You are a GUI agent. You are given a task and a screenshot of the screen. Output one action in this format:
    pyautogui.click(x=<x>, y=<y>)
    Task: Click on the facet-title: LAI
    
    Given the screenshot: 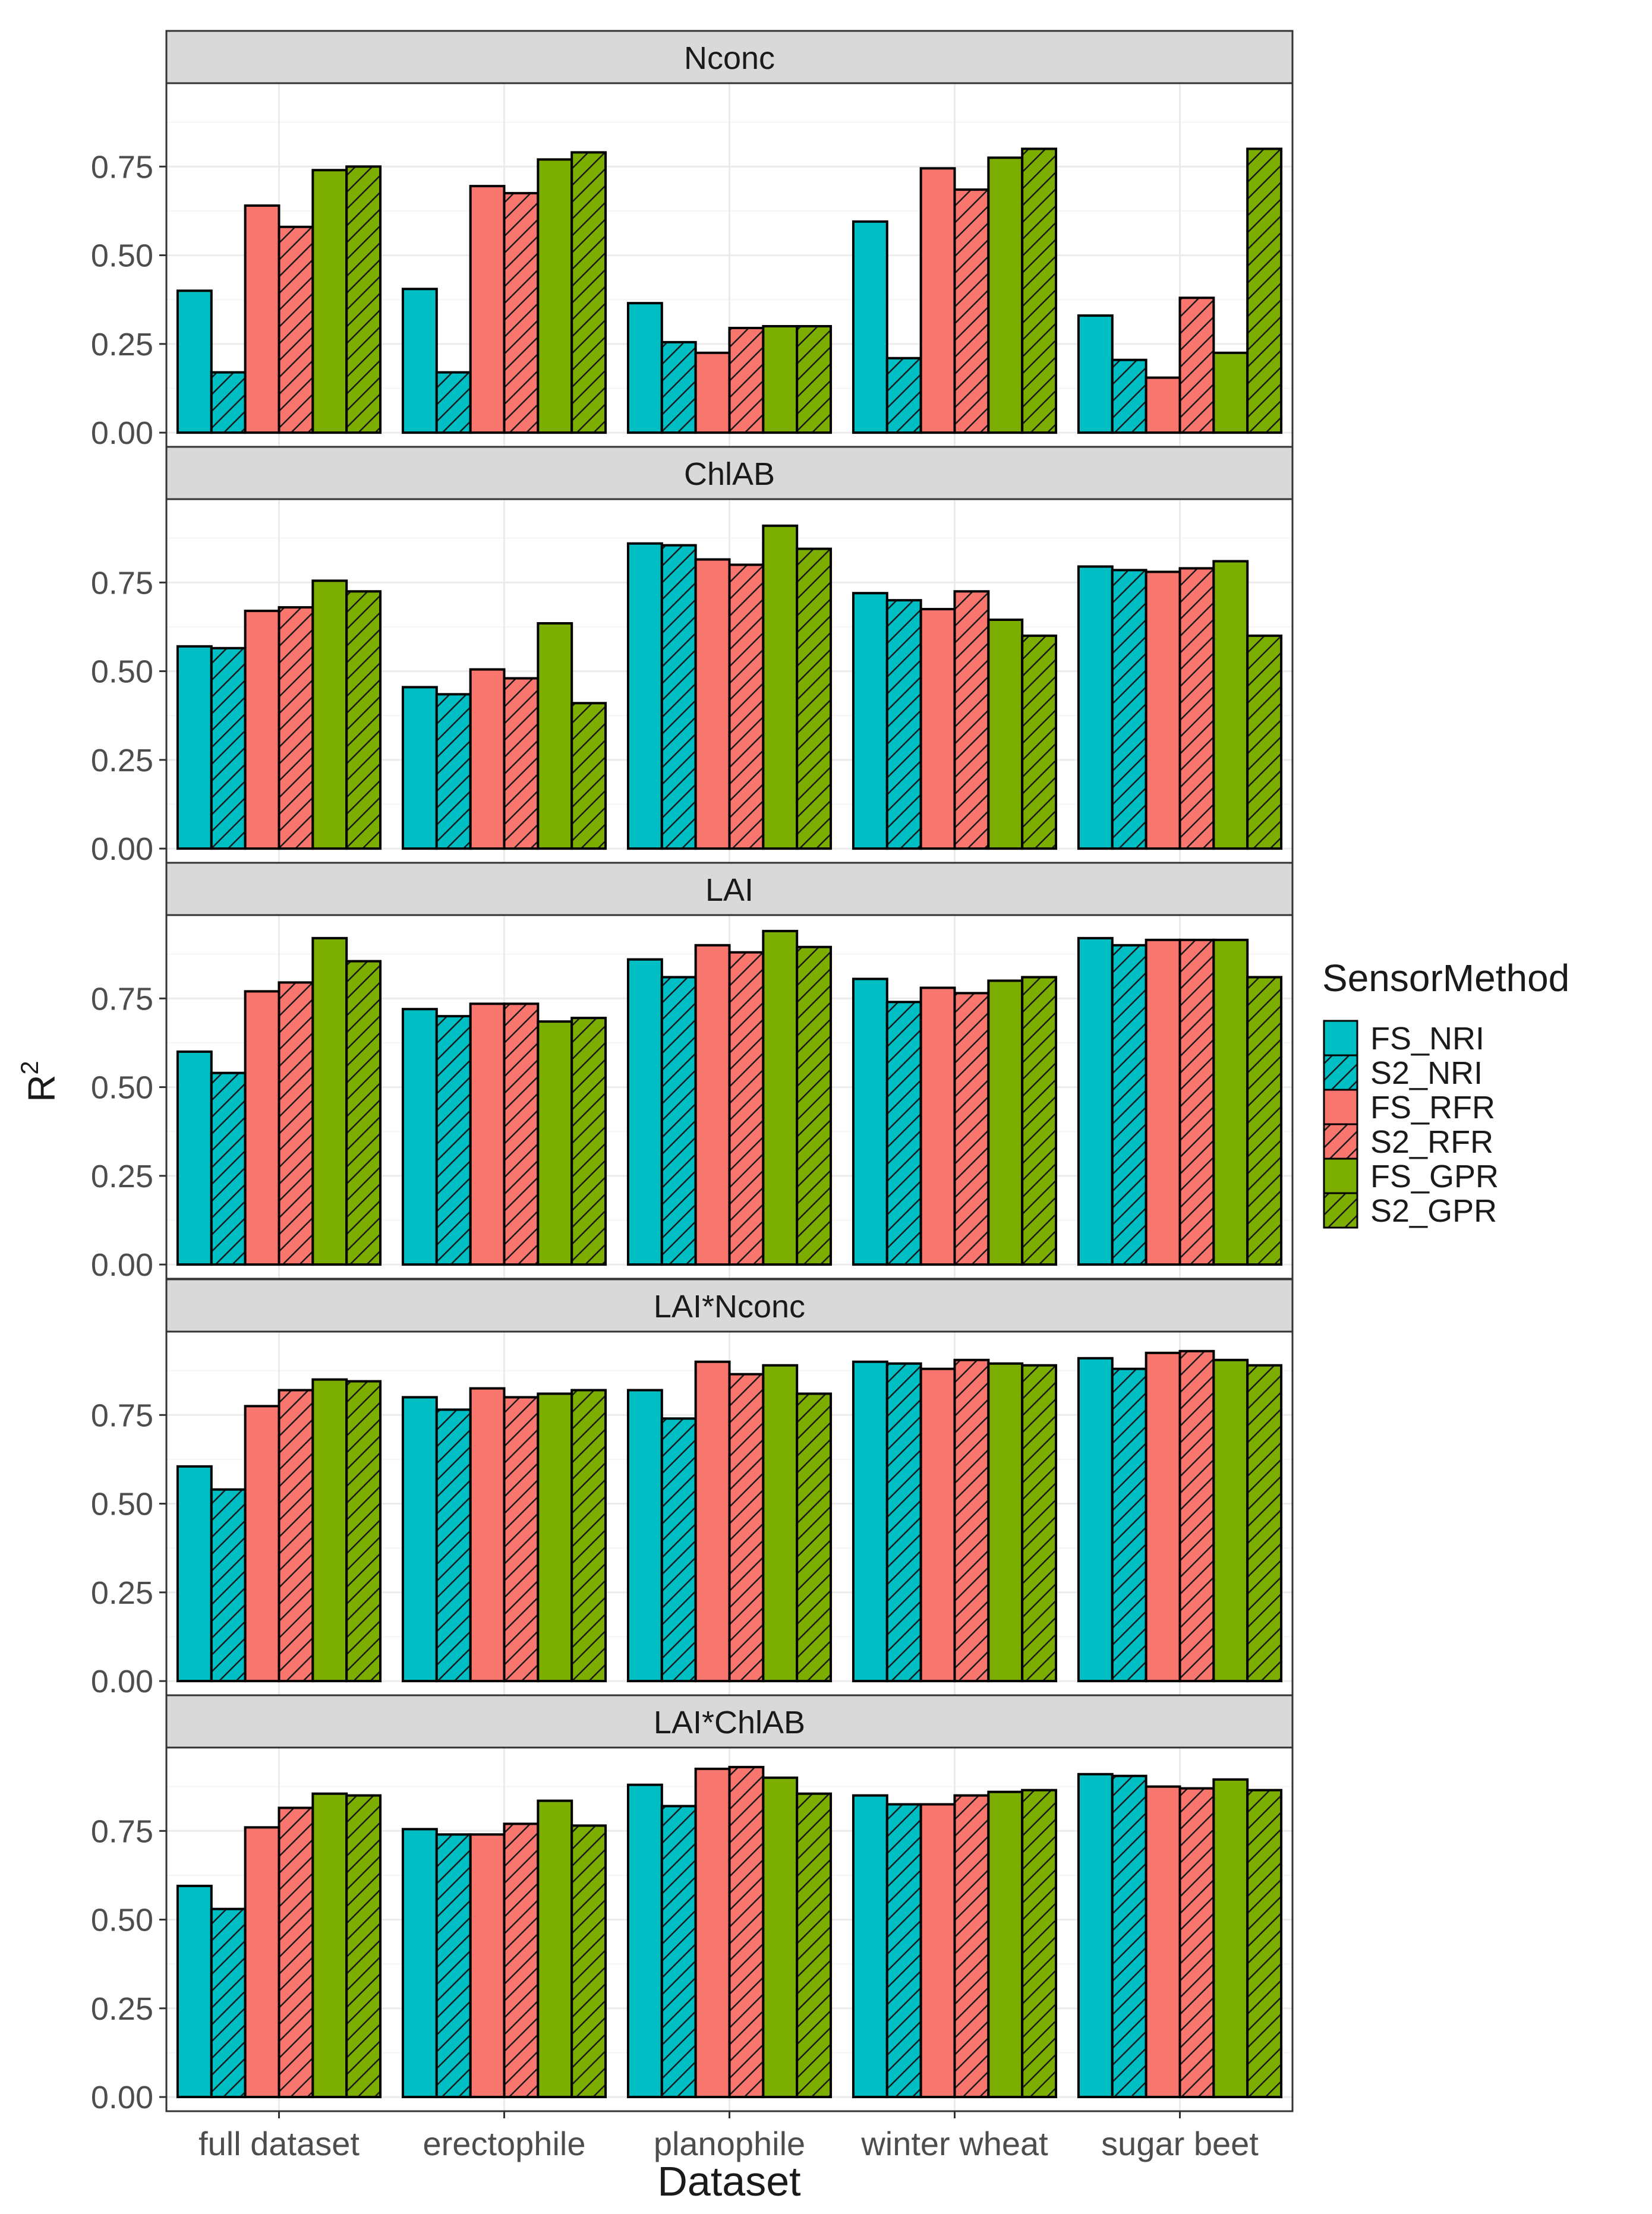 What is the action you would take?
    pyautogui.click(x=730, y=890)
    